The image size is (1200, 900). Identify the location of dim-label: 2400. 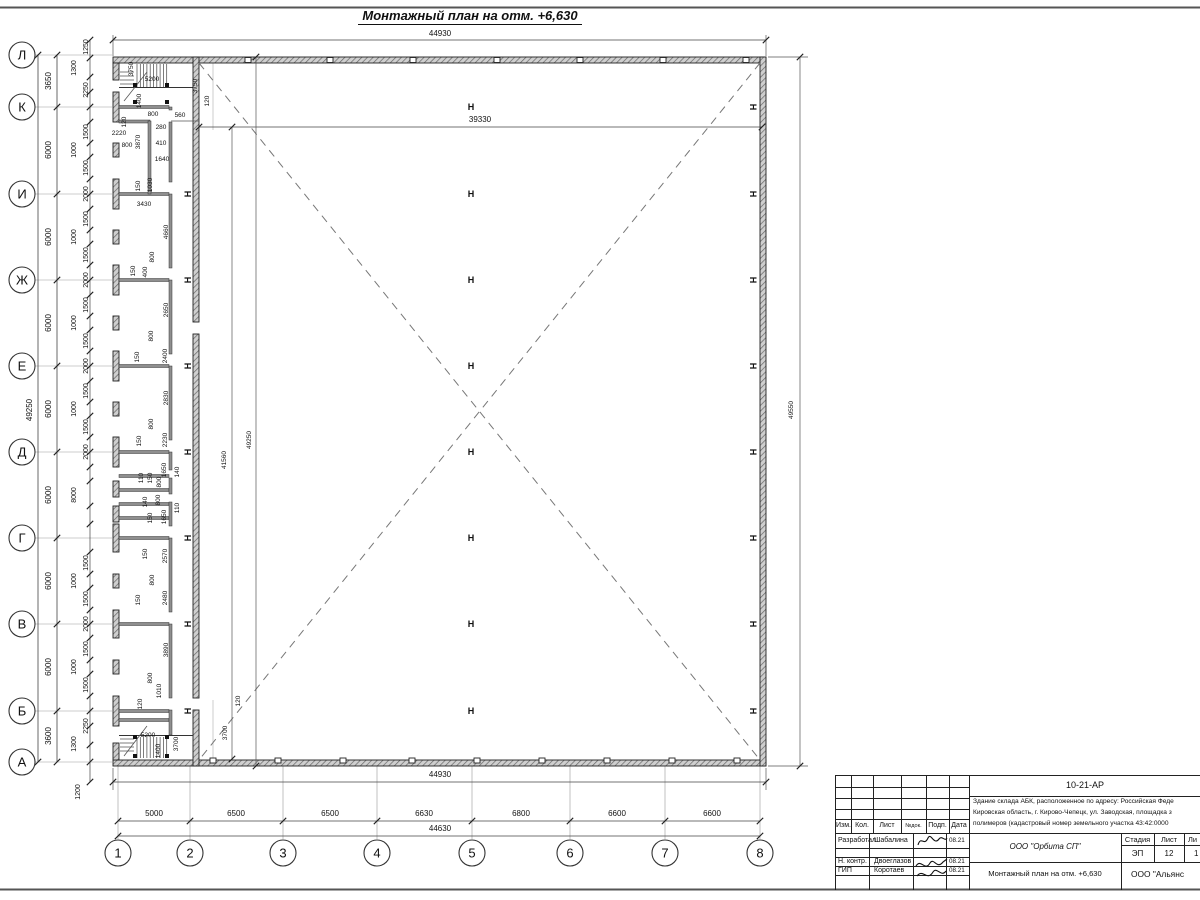
(165, 355).